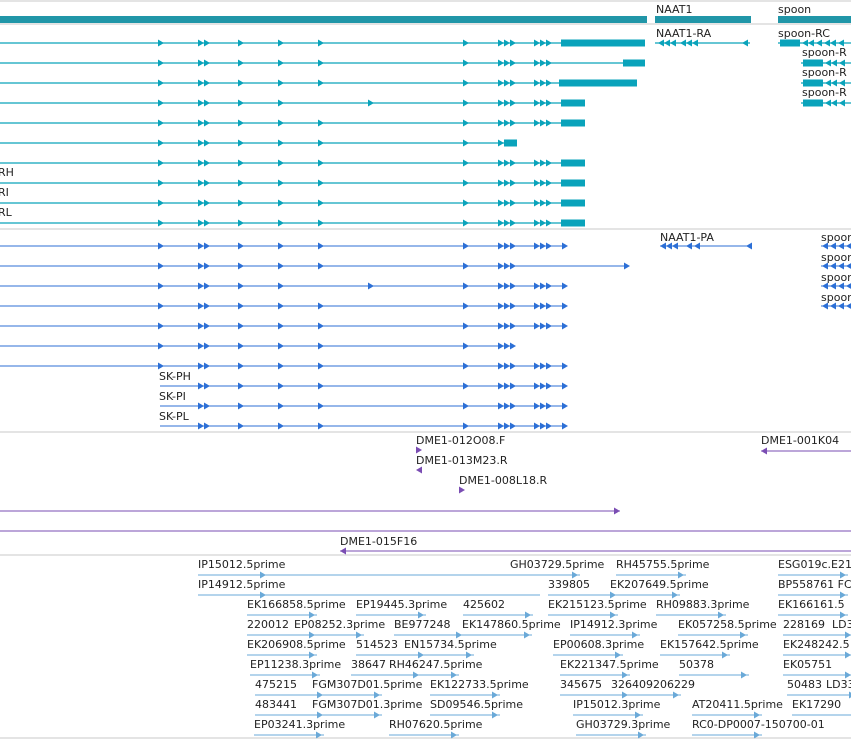 The height and width of the screenshot is (740, 851). Describe the element at coordinates (795, 9) in the screenshot. I see `gene-label-spoon: spoon` at that location.